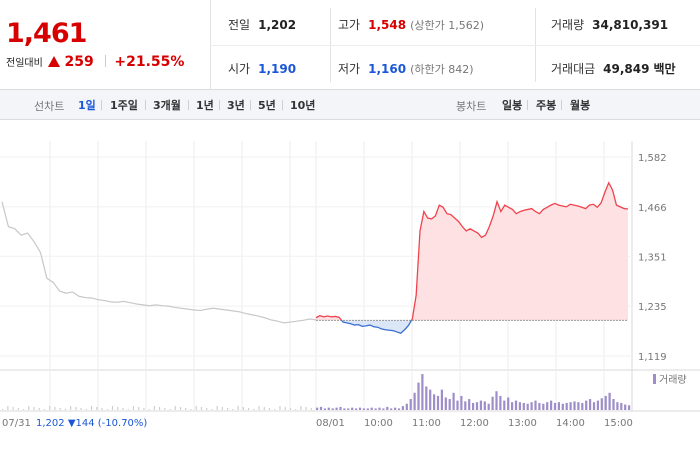 The image size is (700, 450). I want to click on up-area, so click(472, 251).